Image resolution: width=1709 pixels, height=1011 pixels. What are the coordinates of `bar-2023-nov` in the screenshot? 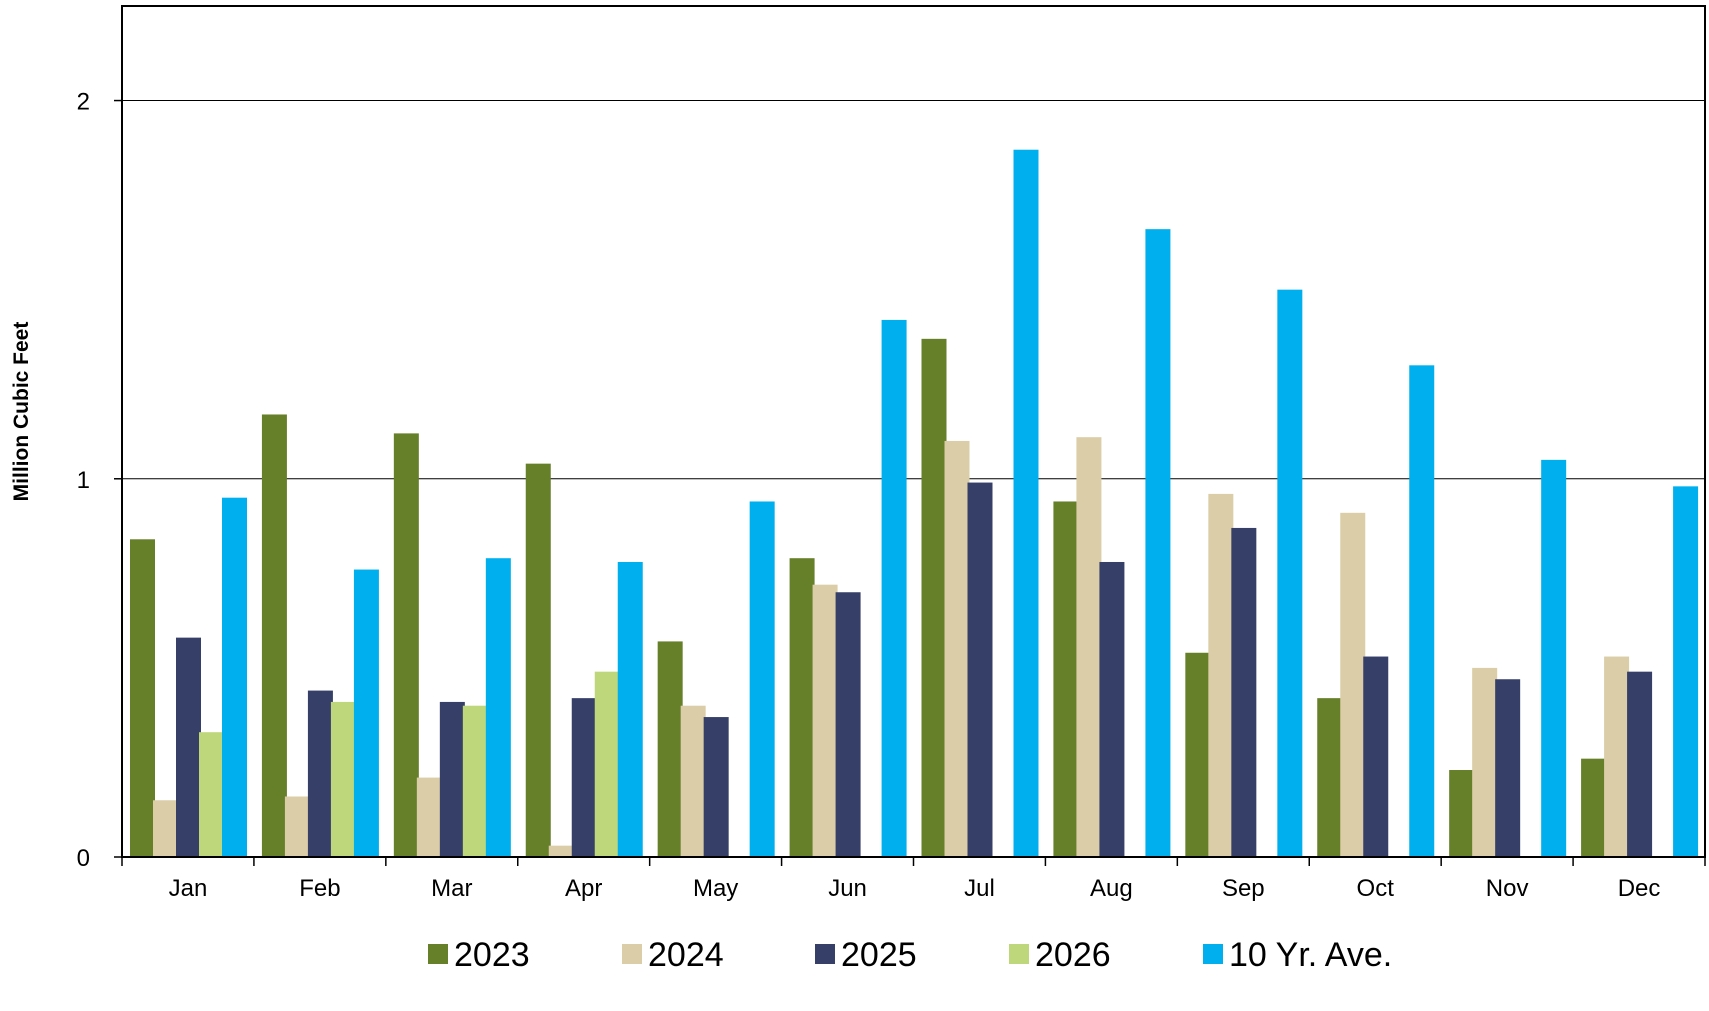 It's located at (1462, 813).